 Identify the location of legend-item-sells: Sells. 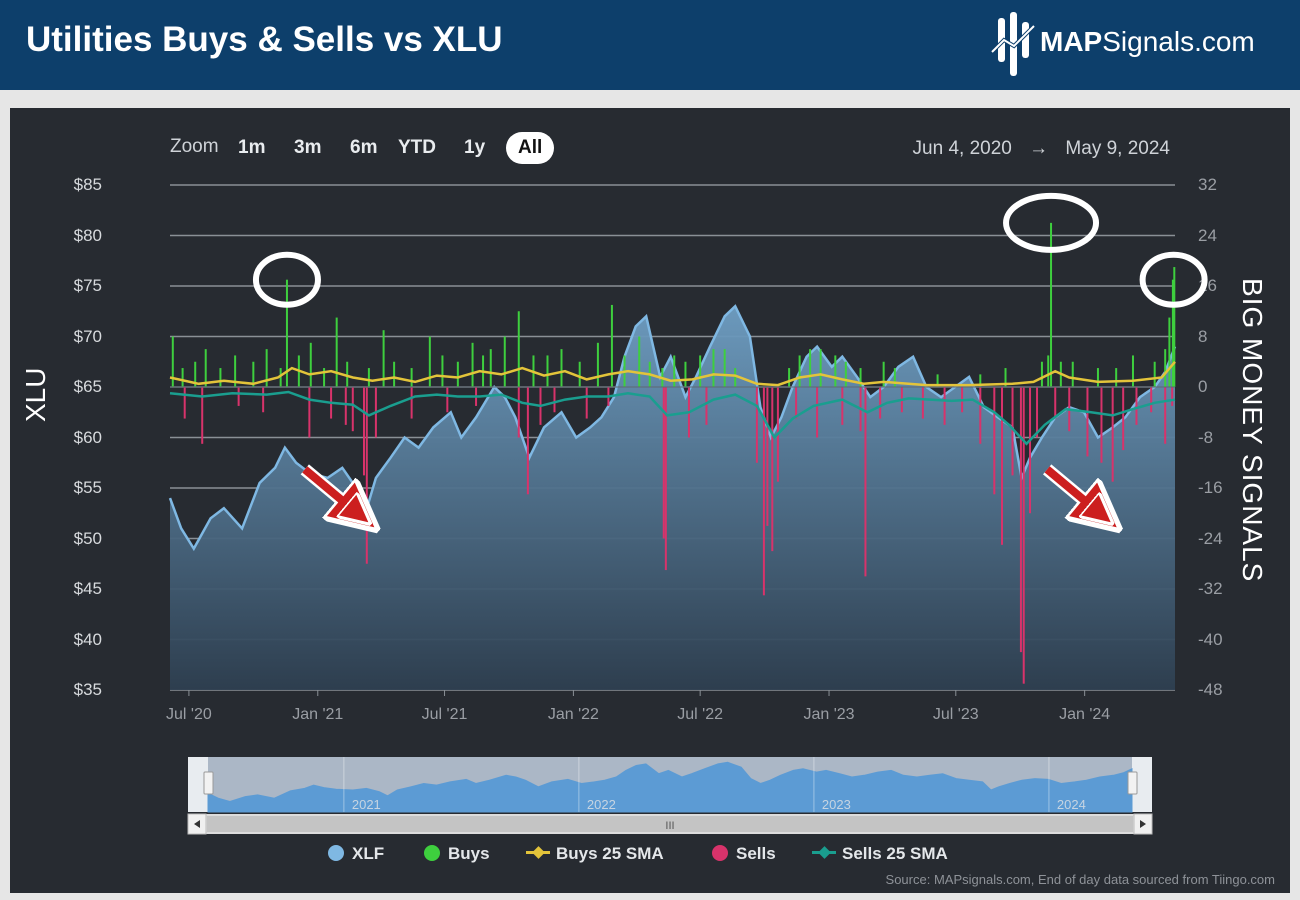
(744, 854).